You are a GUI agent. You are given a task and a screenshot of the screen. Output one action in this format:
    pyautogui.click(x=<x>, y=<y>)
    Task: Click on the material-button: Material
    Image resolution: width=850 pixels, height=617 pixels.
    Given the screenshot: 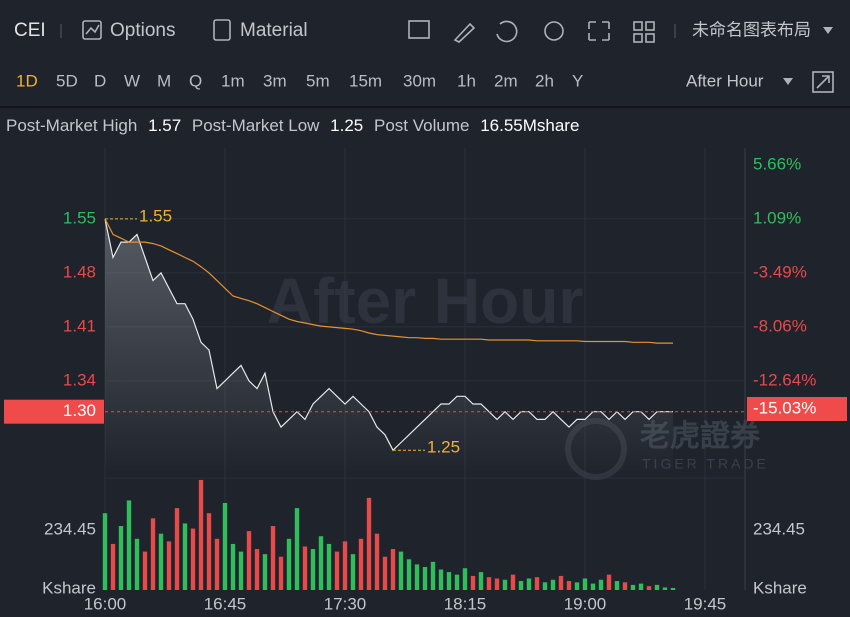 What is the action you would take?
    pyautogui.click(x=274, y=30)
    